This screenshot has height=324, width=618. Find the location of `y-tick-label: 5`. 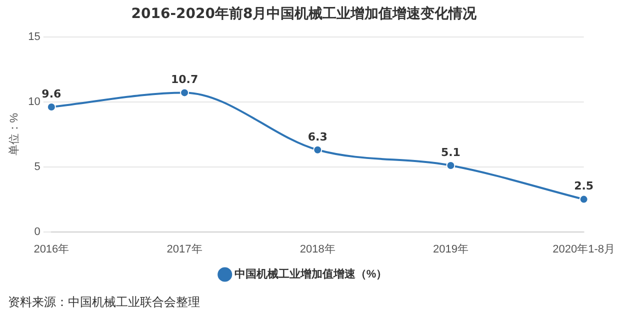

y-tick-label: 5 is located at coordinates (37, 166).